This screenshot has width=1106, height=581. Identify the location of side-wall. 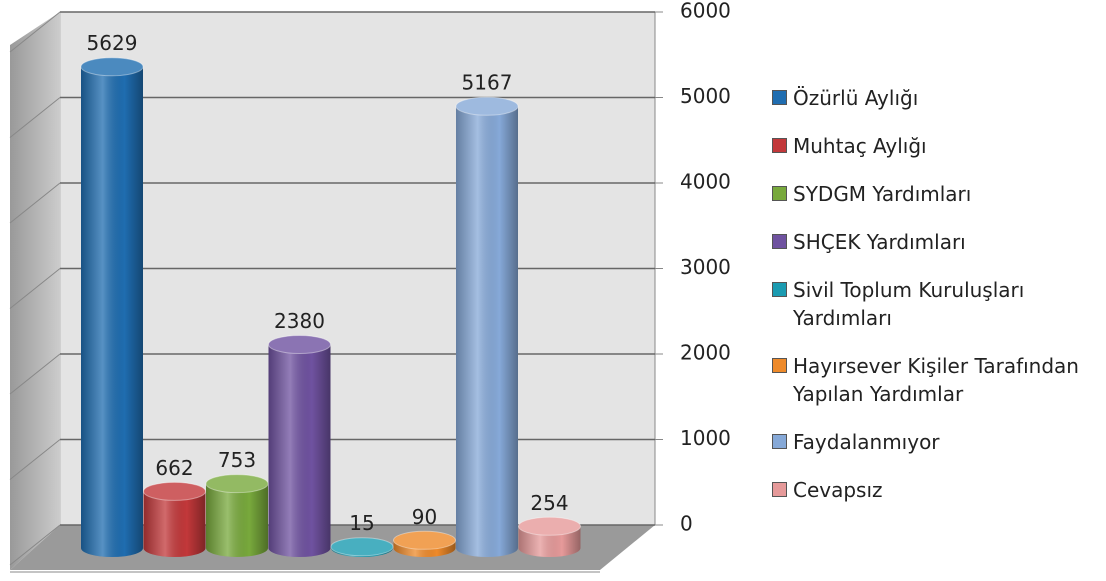
(35, 291).